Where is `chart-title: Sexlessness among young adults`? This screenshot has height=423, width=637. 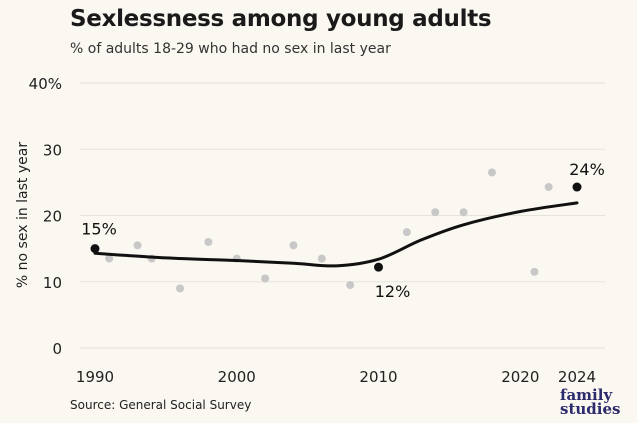 chart-title: Sexlessness among young adults is located at coordinates (281, 19).